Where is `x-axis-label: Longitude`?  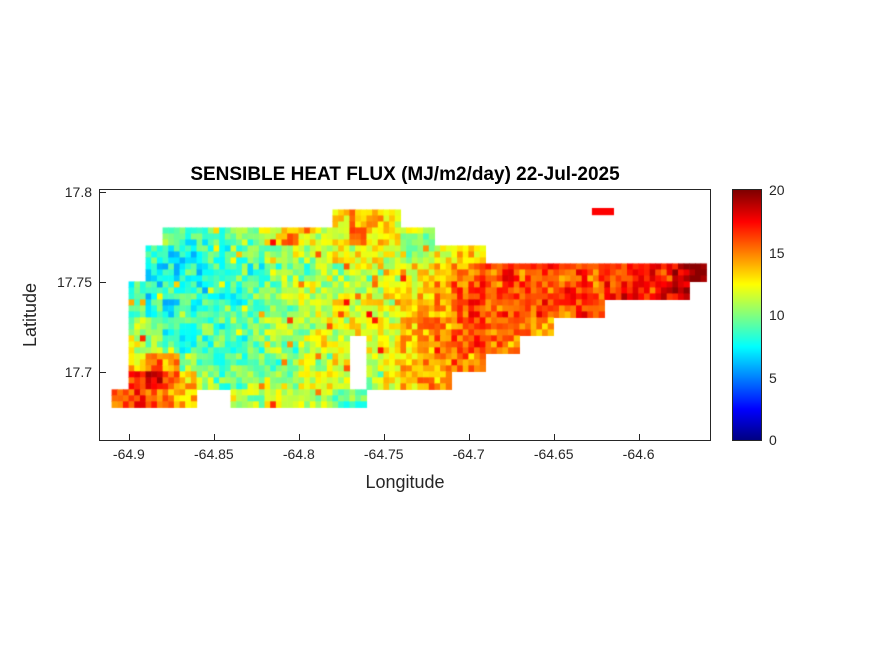 x-axis-label: Longitude is located at coordinates (405, 482).